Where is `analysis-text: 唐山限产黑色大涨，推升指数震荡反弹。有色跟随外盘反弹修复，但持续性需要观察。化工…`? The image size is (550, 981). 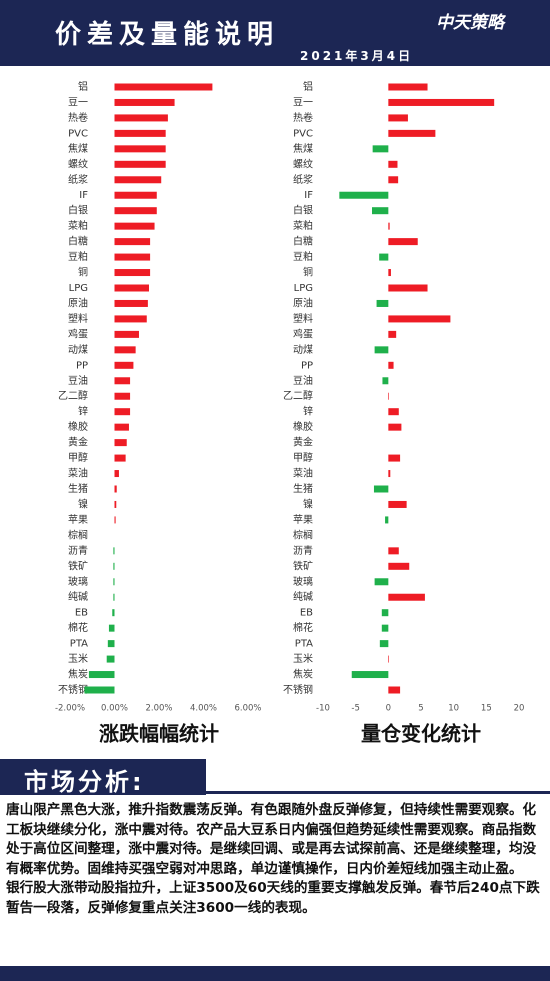
analysis-text: 唐山限产黑色大涨，推升指数震荡反弹。有色跟随外盘反弹修复，但持续性需要观察。化工… is located at coordinates (275, 859).